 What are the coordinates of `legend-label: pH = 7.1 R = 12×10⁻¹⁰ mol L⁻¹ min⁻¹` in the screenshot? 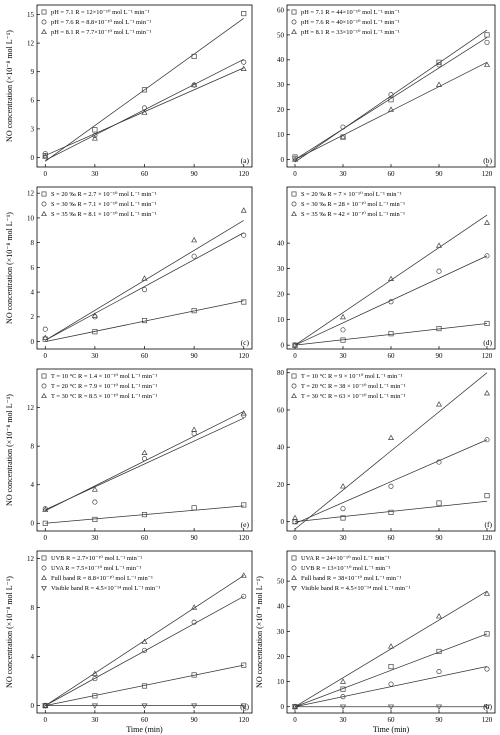 It's located at (100, 12).